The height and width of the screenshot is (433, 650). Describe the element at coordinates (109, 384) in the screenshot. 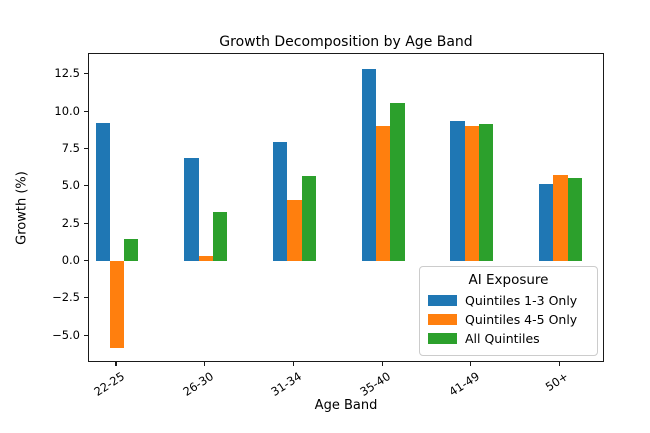

I see `x-tick-label: 22-25` at that location.